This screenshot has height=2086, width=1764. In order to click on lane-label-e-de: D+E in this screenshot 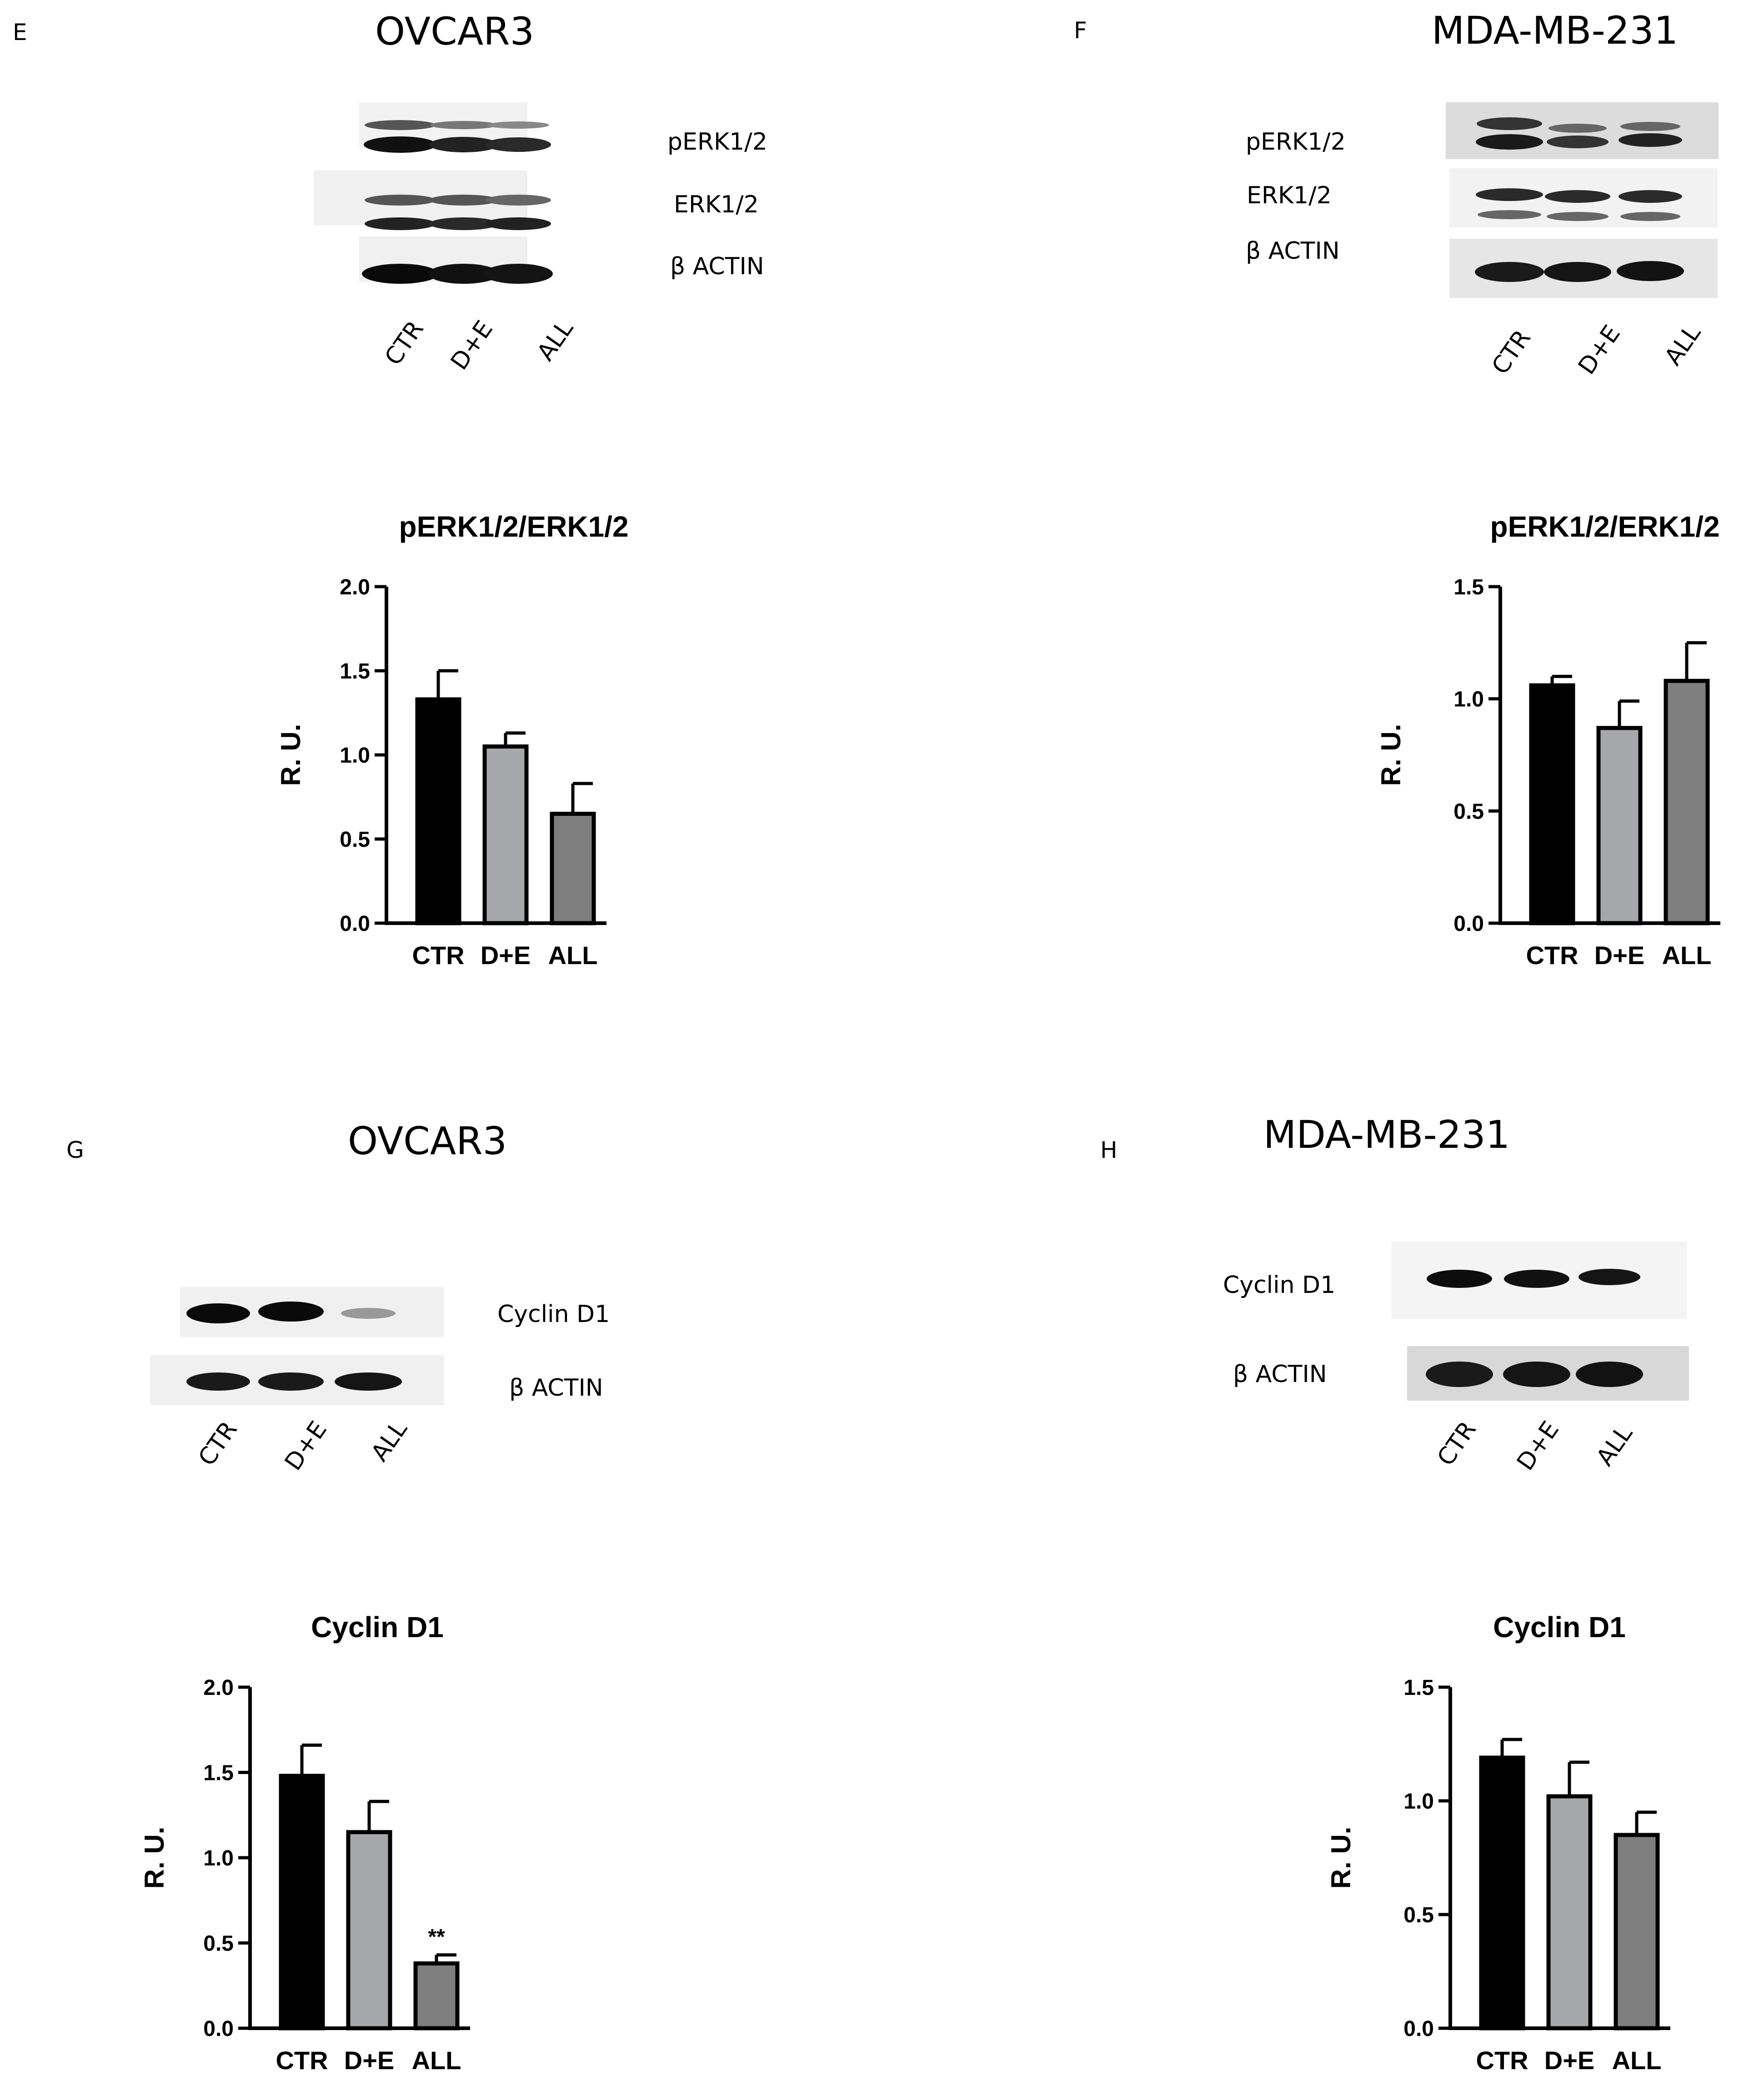, I will do `click(472, 345)`.